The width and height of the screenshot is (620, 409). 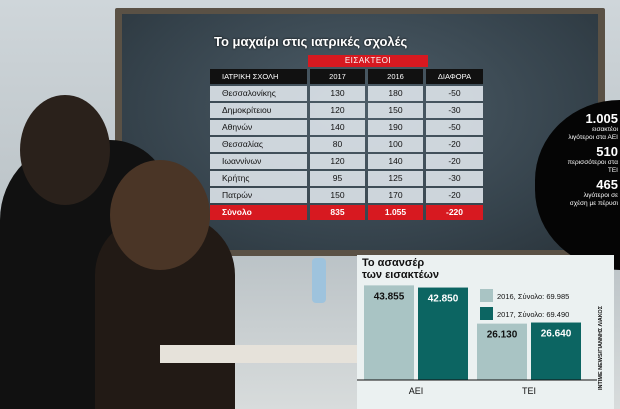 What do you see at coordinates (443, 299) in the screenshot?
I see `data-label: 42.850` at bounding box center [443, 299].